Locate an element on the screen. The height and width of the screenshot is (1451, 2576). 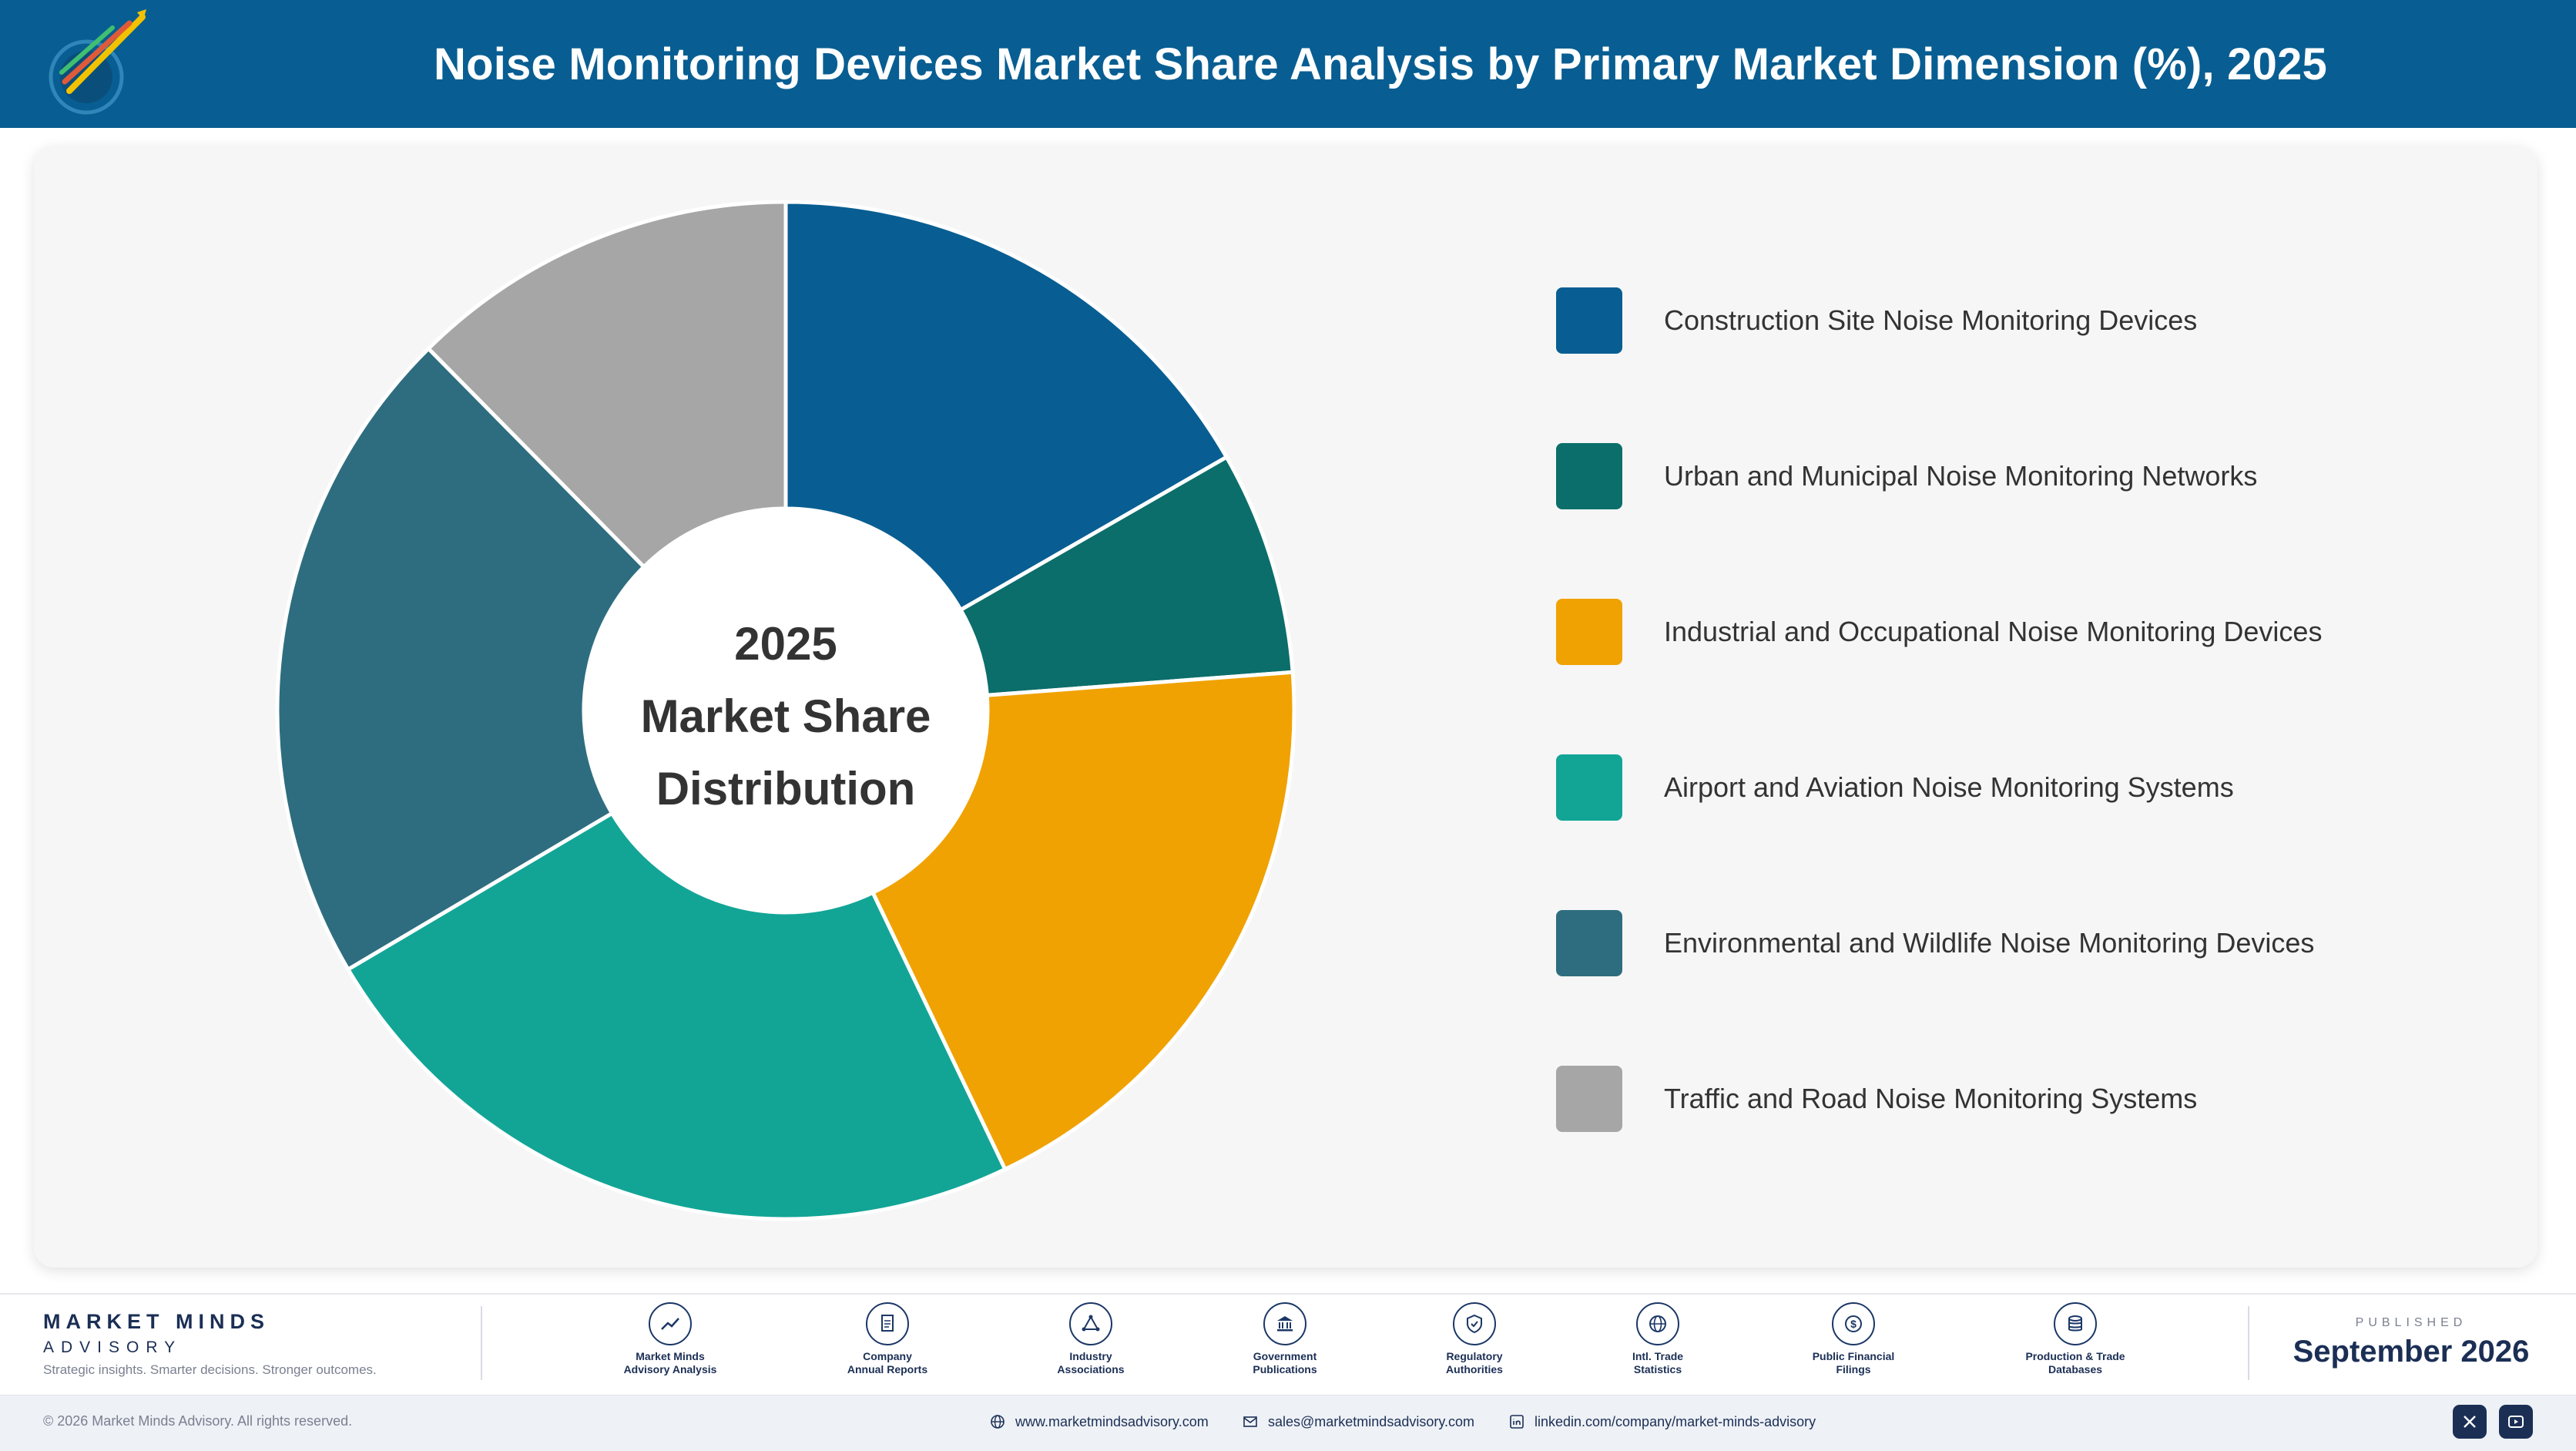
source-trade-databases: Production & Trade Databases is located at coordinates (2075, 1344).